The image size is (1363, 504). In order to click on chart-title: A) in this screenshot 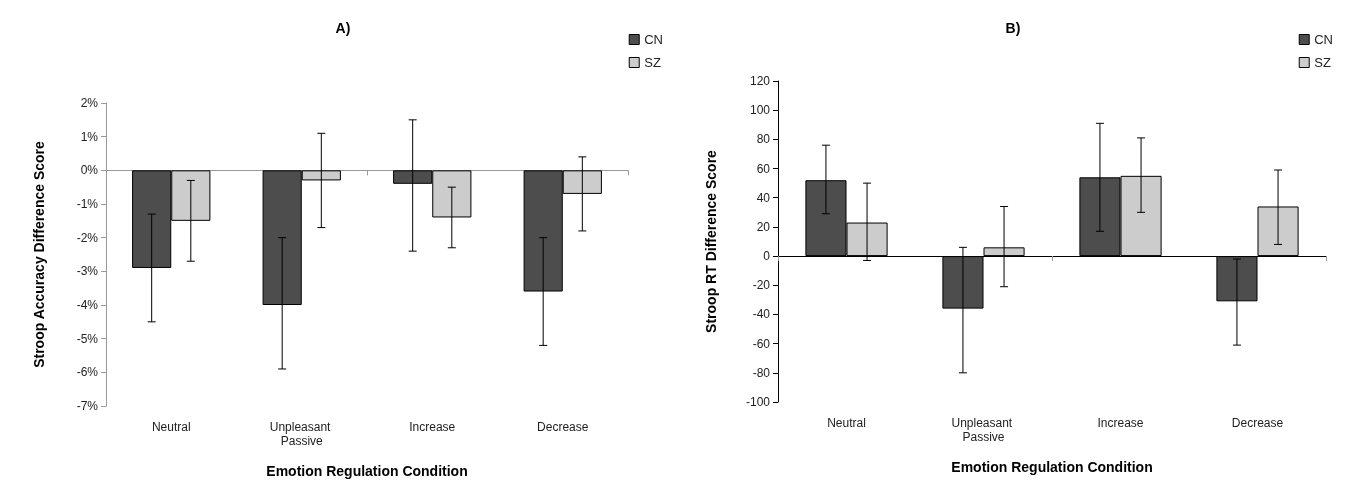, I will do `click(343, 28)`.